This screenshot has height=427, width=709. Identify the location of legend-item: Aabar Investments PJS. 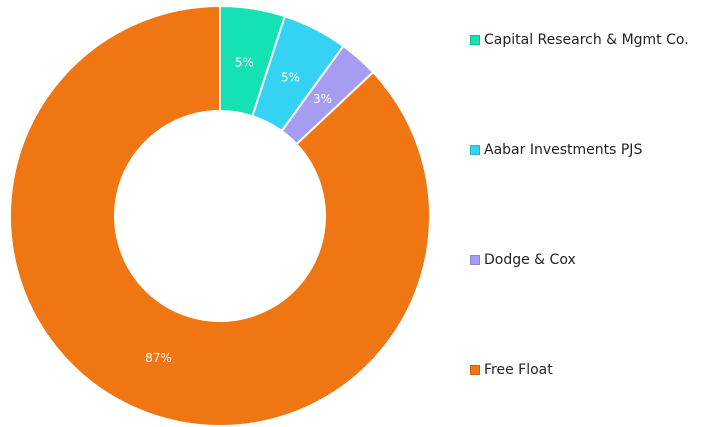
(588, 150).